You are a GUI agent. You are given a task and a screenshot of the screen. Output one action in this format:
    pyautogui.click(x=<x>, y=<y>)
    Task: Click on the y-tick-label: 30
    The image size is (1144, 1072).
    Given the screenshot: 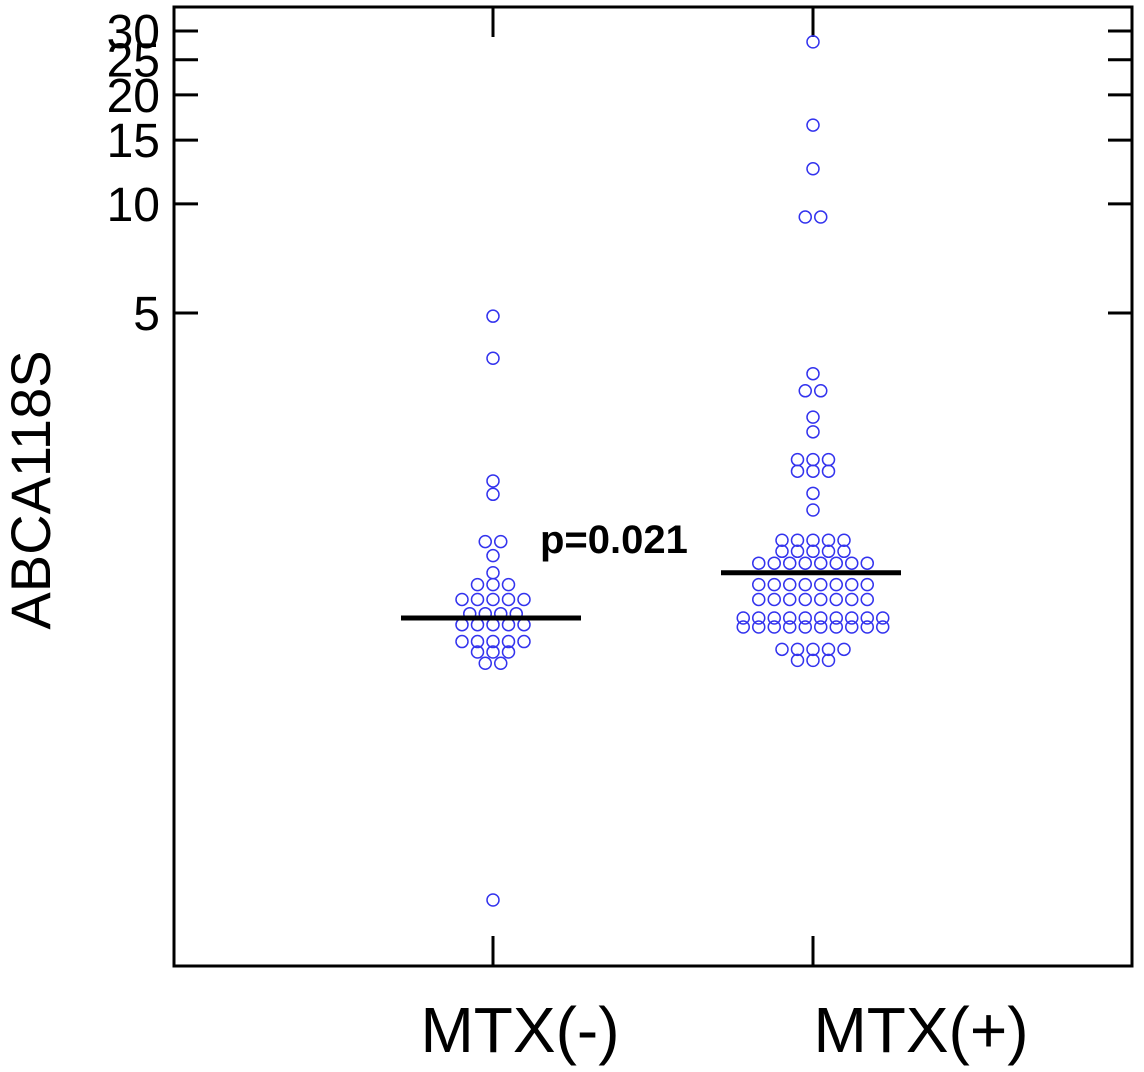 What is the action you would take?
    pyautogui.click(x=133, y=32)
    